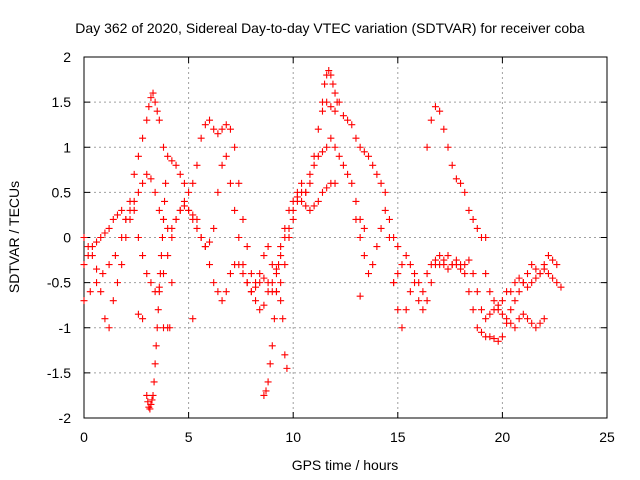  What do you see at coordinates (59, 283) in the screenshot?
I see `y-tick-label: -0.5` at bounding box center [59, 283].